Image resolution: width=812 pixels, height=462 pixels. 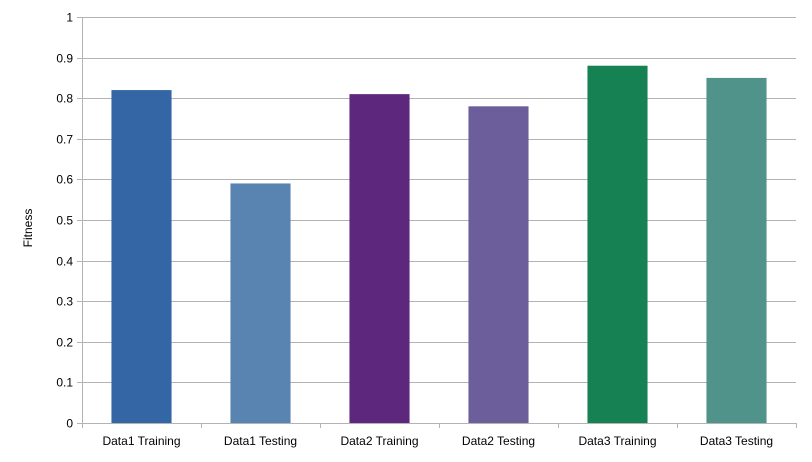 I want to click on y-tick-label: 0.2, so click(x=64, y=343).